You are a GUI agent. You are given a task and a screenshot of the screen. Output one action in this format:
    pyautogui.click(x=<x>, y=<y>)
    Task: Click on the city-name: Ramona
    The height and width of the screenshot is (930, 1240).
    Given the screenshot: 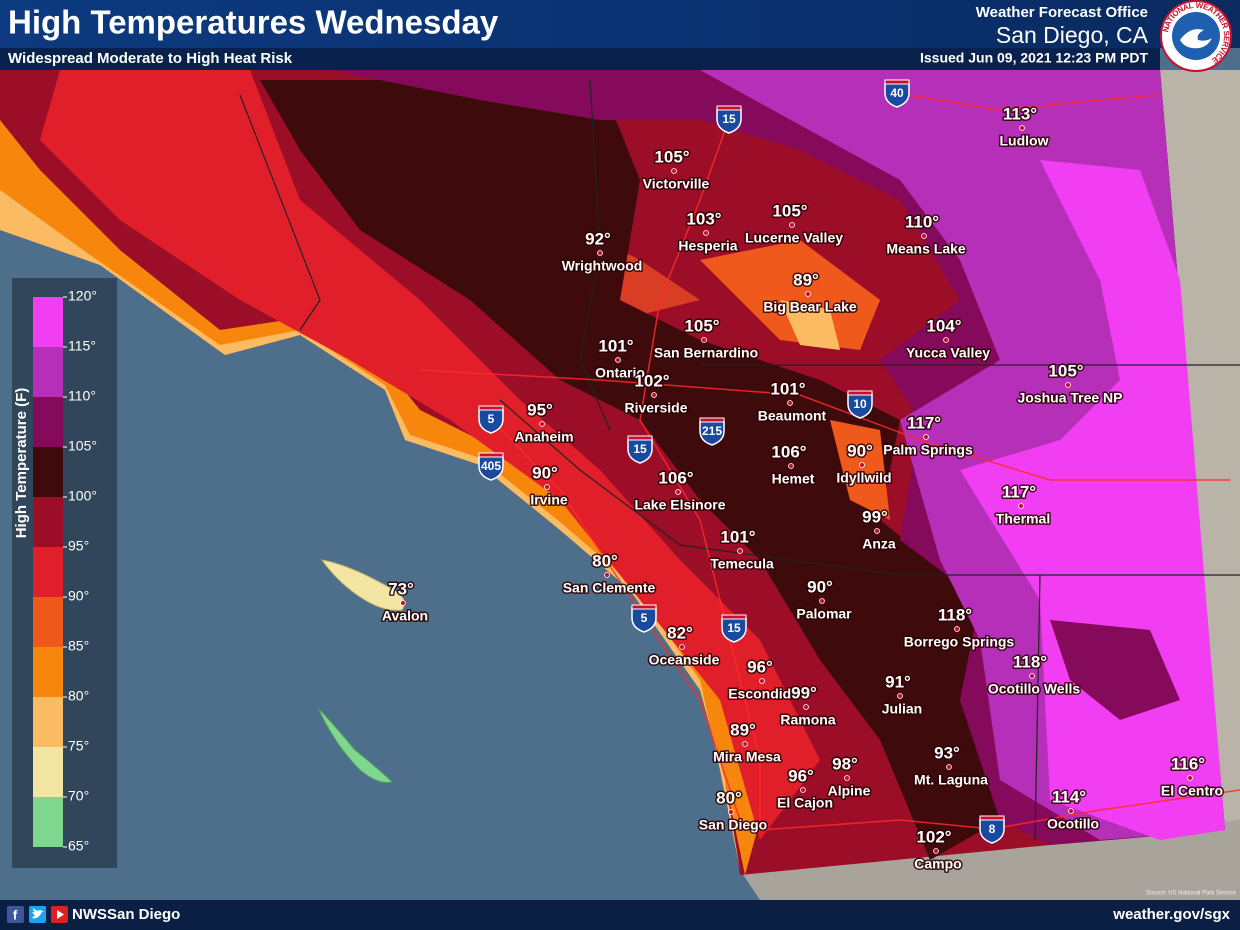 What is the action you would take?
    pyautogui.click(x=807, y=720)
    